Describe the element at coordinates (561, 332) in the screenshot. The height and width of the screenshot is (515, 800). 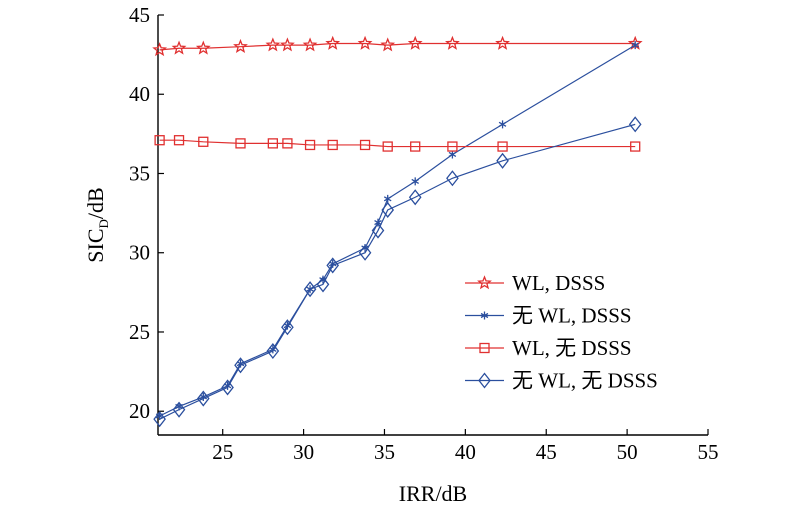
I see `legend: WL, DSSS 无 WL, DSSS WL, 无 DSSS 无 WL, 无 DSSS` at that location.